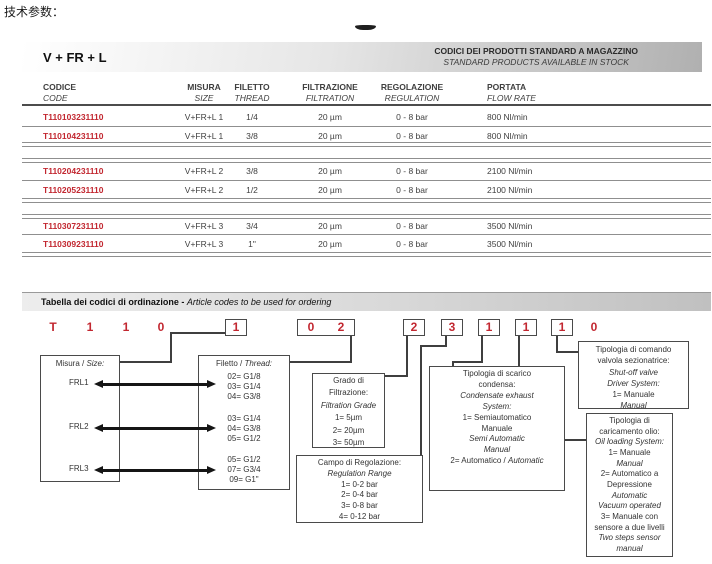 This screenshot has width=712, height=564. I want to click on row-rule, so click(366, 180).